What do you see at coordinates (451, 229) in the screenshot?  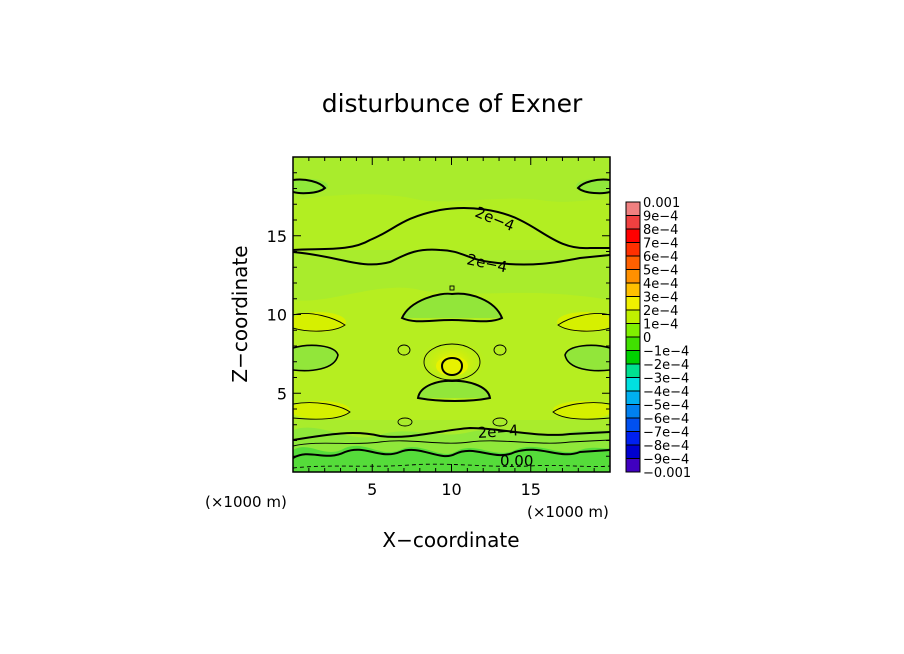 I see `contour-upper` at bounding box center [451, 229].